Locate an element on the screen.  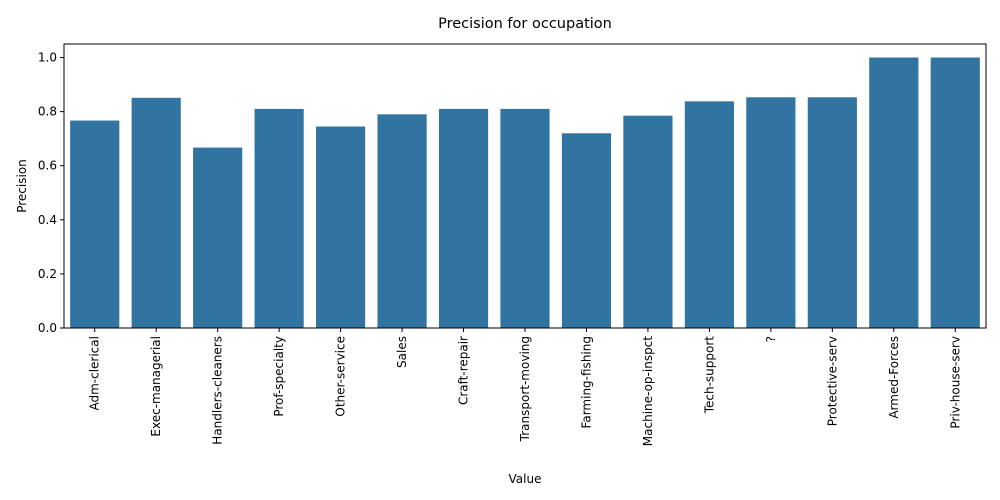
x-tick-label-7: Transport-moving is located at coordinates (525, 389).